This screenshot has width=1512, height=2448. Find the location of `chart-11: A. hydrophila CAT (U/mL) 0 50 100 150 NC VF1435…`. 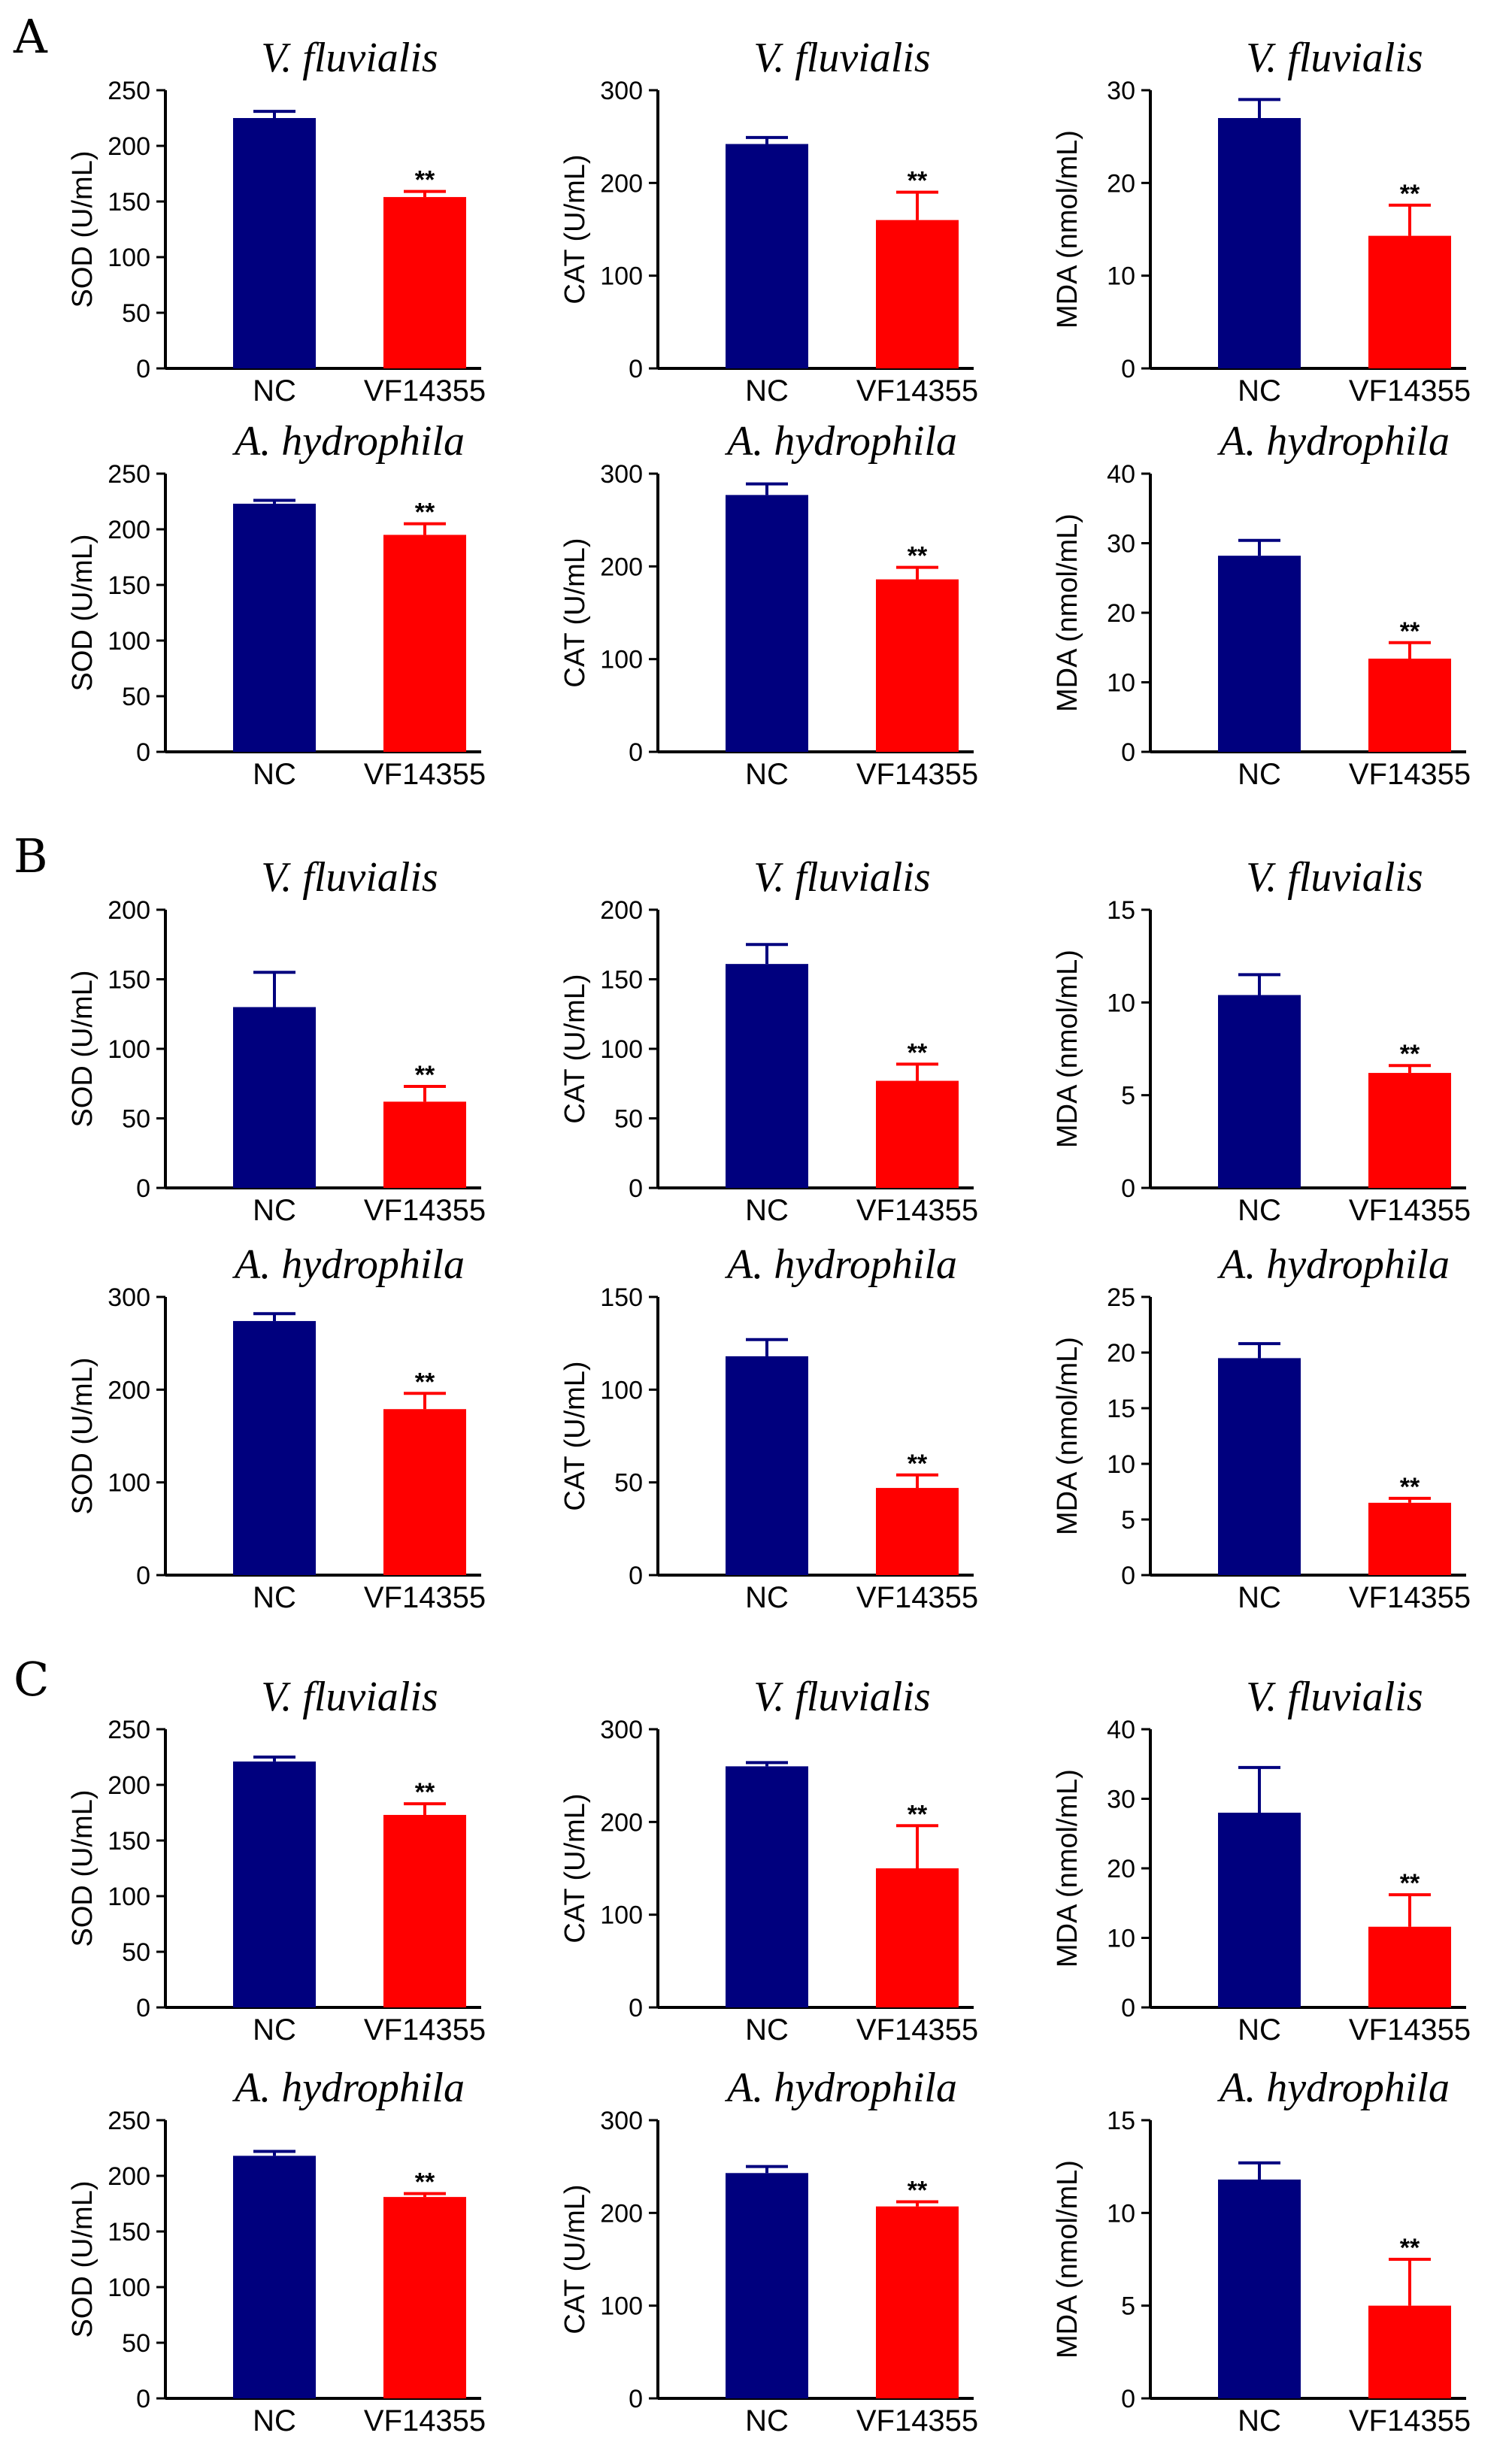

chart-11: A. hydrophila CAT (U/mL) 0 50 100 150 NC VF1435… is located at coordinates (769, 1427).